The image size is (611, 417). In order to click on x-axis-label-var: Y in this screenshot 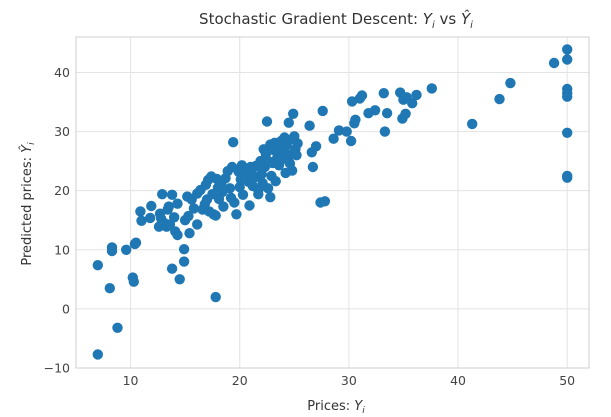, I will do `click(358, 406)`.